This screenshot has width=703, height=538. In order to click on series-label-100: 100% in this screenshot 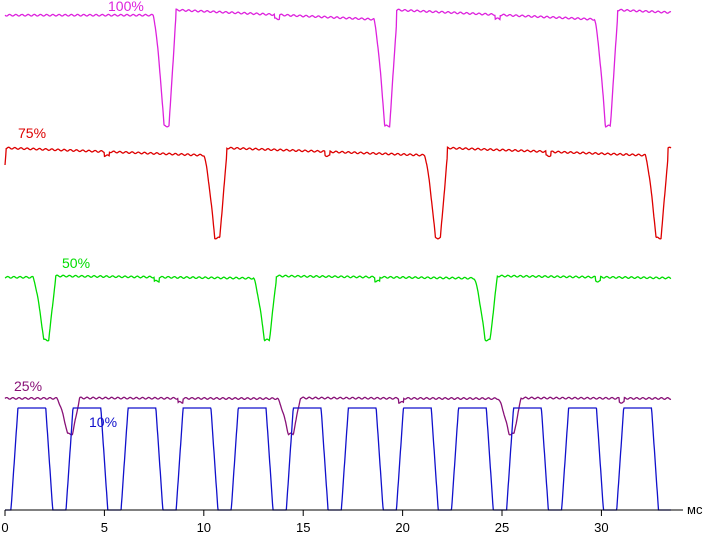, I will do `click(126, 7)`.